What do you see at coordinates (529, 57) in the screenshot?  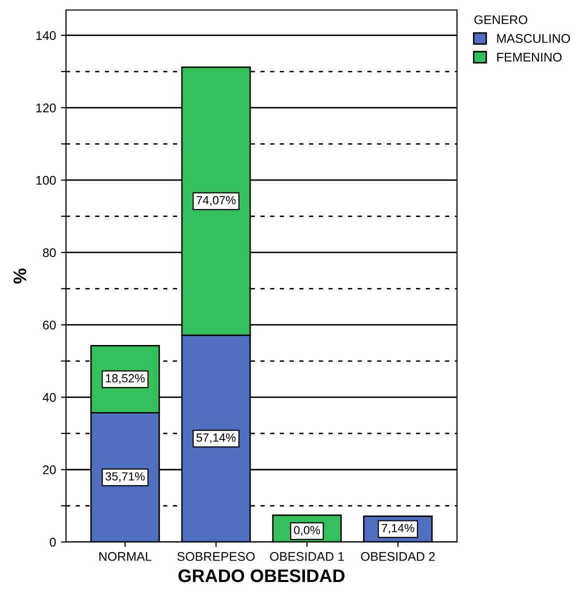 I see `legend-label: FEMENINO` at bounding box center [529, 57].